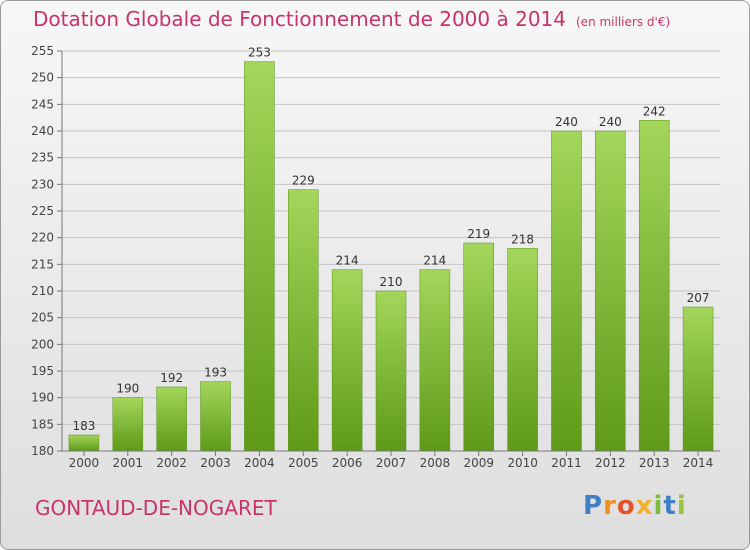 The width and height of the screenshot is (750, 550). Describe the element at coordinates (347, 360) in the screenshot. I see `bar-2006` at that location.